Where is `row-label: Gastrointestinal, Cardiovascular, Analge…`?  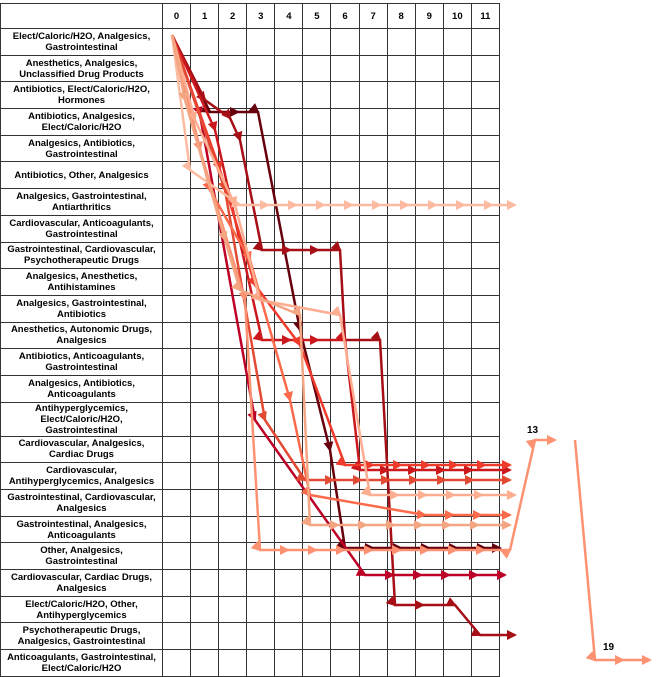
row-label: Gastrointestinal, Cardiovascular, Analge… is located at coordinates (81, 503).